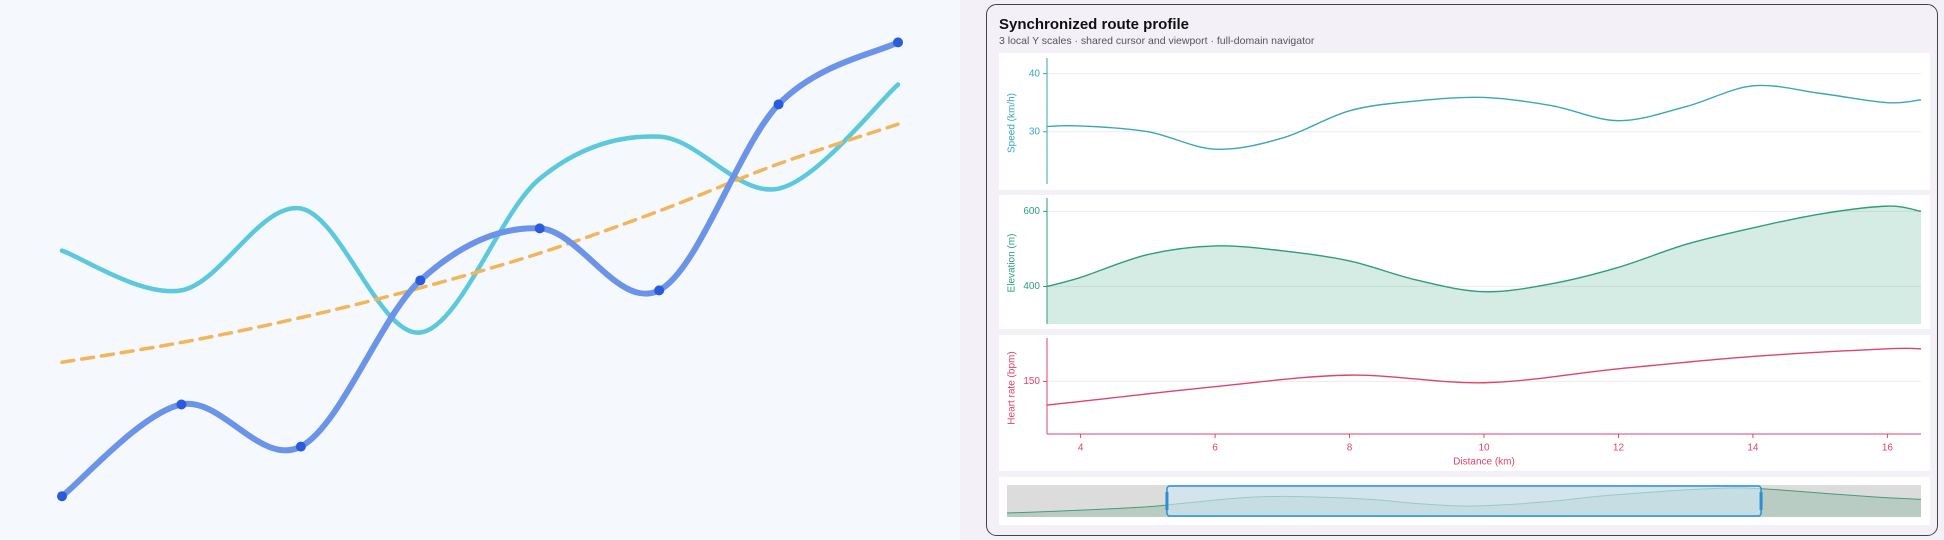 This screenshot has height=540, width=1944. I want to click on y-tick-label: 40, so click(1035, 73).